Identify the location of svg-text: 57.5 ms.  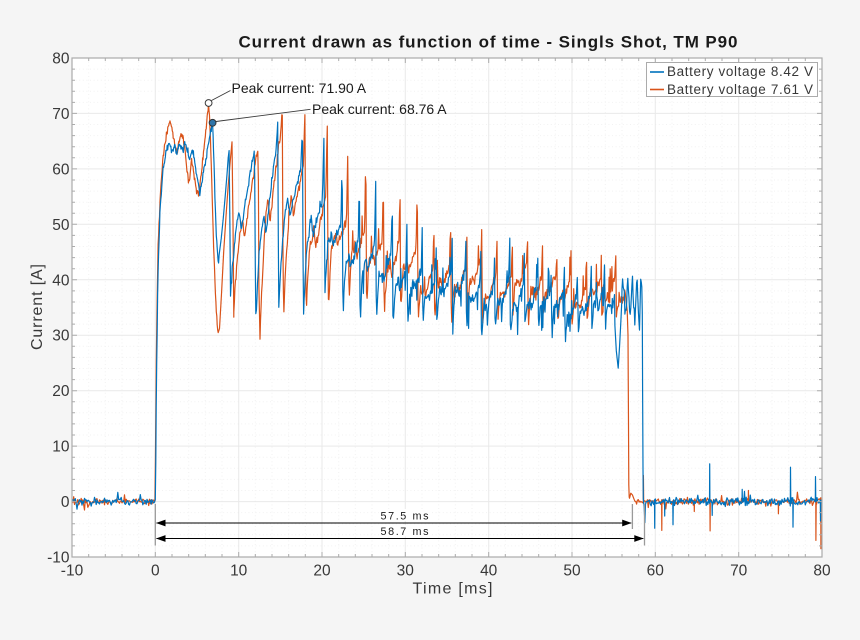
(405, 517).